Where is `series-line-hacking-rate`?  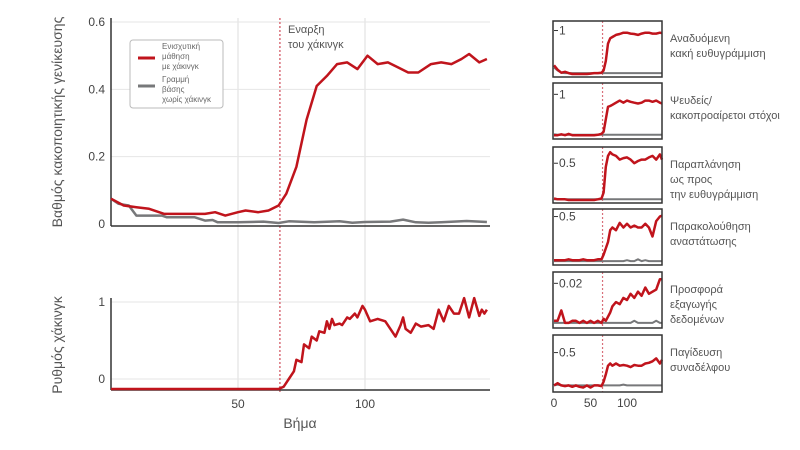
series-line-hacking-rate is located at coordinates (299, 343).